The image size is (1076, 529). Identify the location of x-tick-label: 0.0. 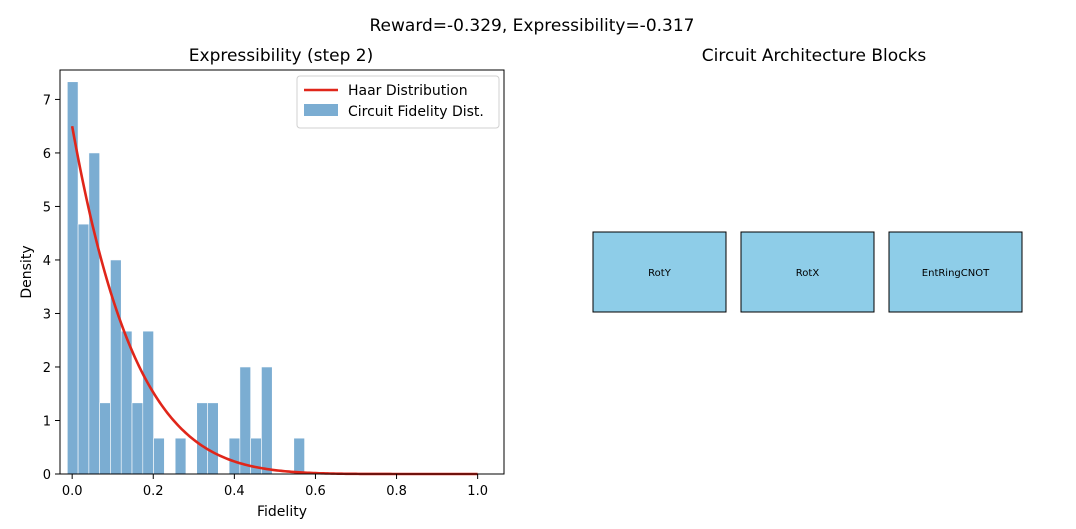
(72, 491).